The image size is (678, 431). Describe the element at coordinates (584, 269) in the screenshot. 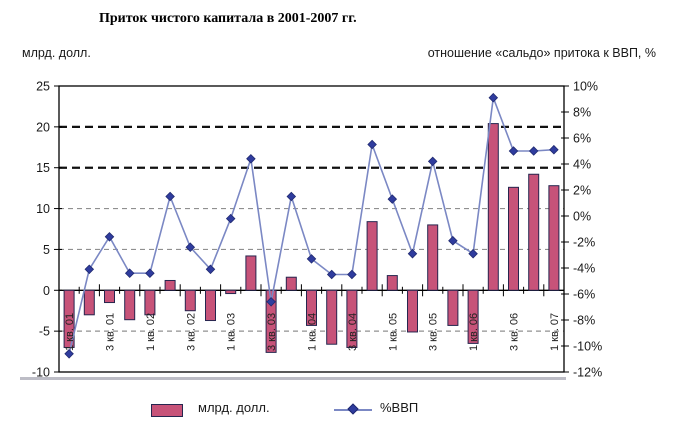

I see `right-axis-tick-label: -4%` at that location.